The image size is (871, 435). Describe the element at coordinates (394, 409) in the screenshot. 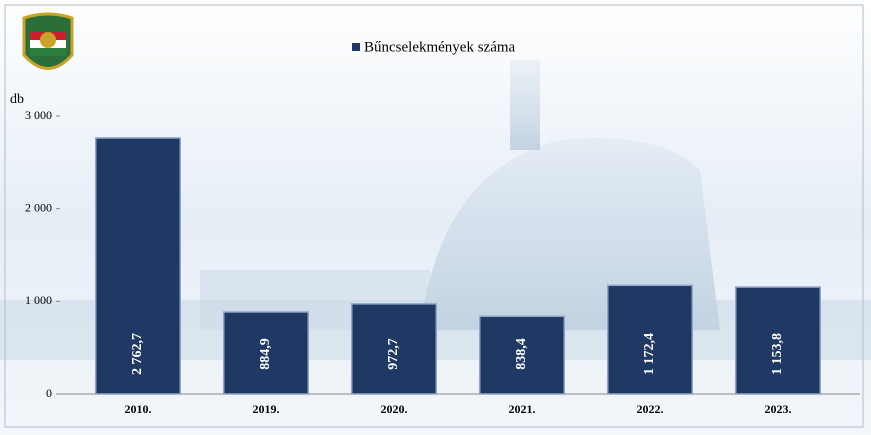

I see `x-tick-label: 2020.` at that location.